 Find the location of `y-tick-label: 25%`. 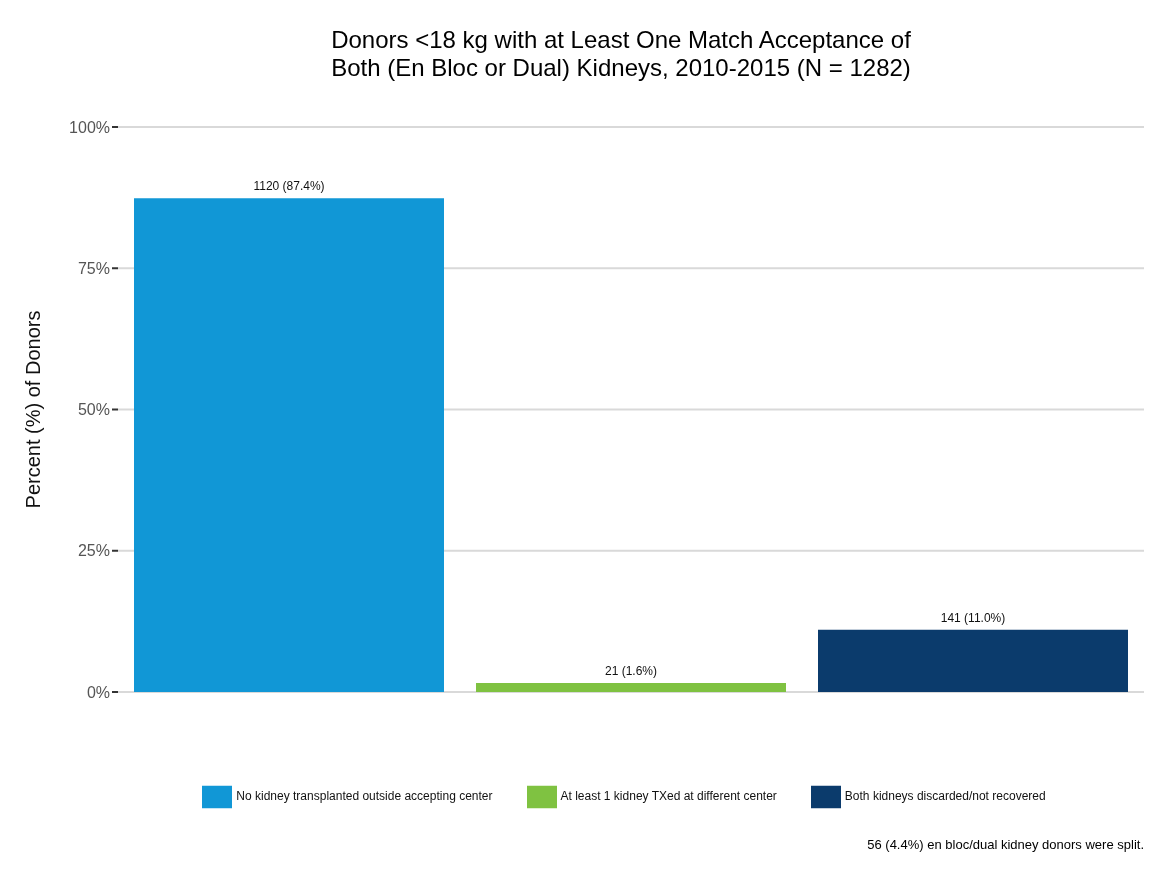

y-tick-label: 25% is located at coordinates (93, 551).